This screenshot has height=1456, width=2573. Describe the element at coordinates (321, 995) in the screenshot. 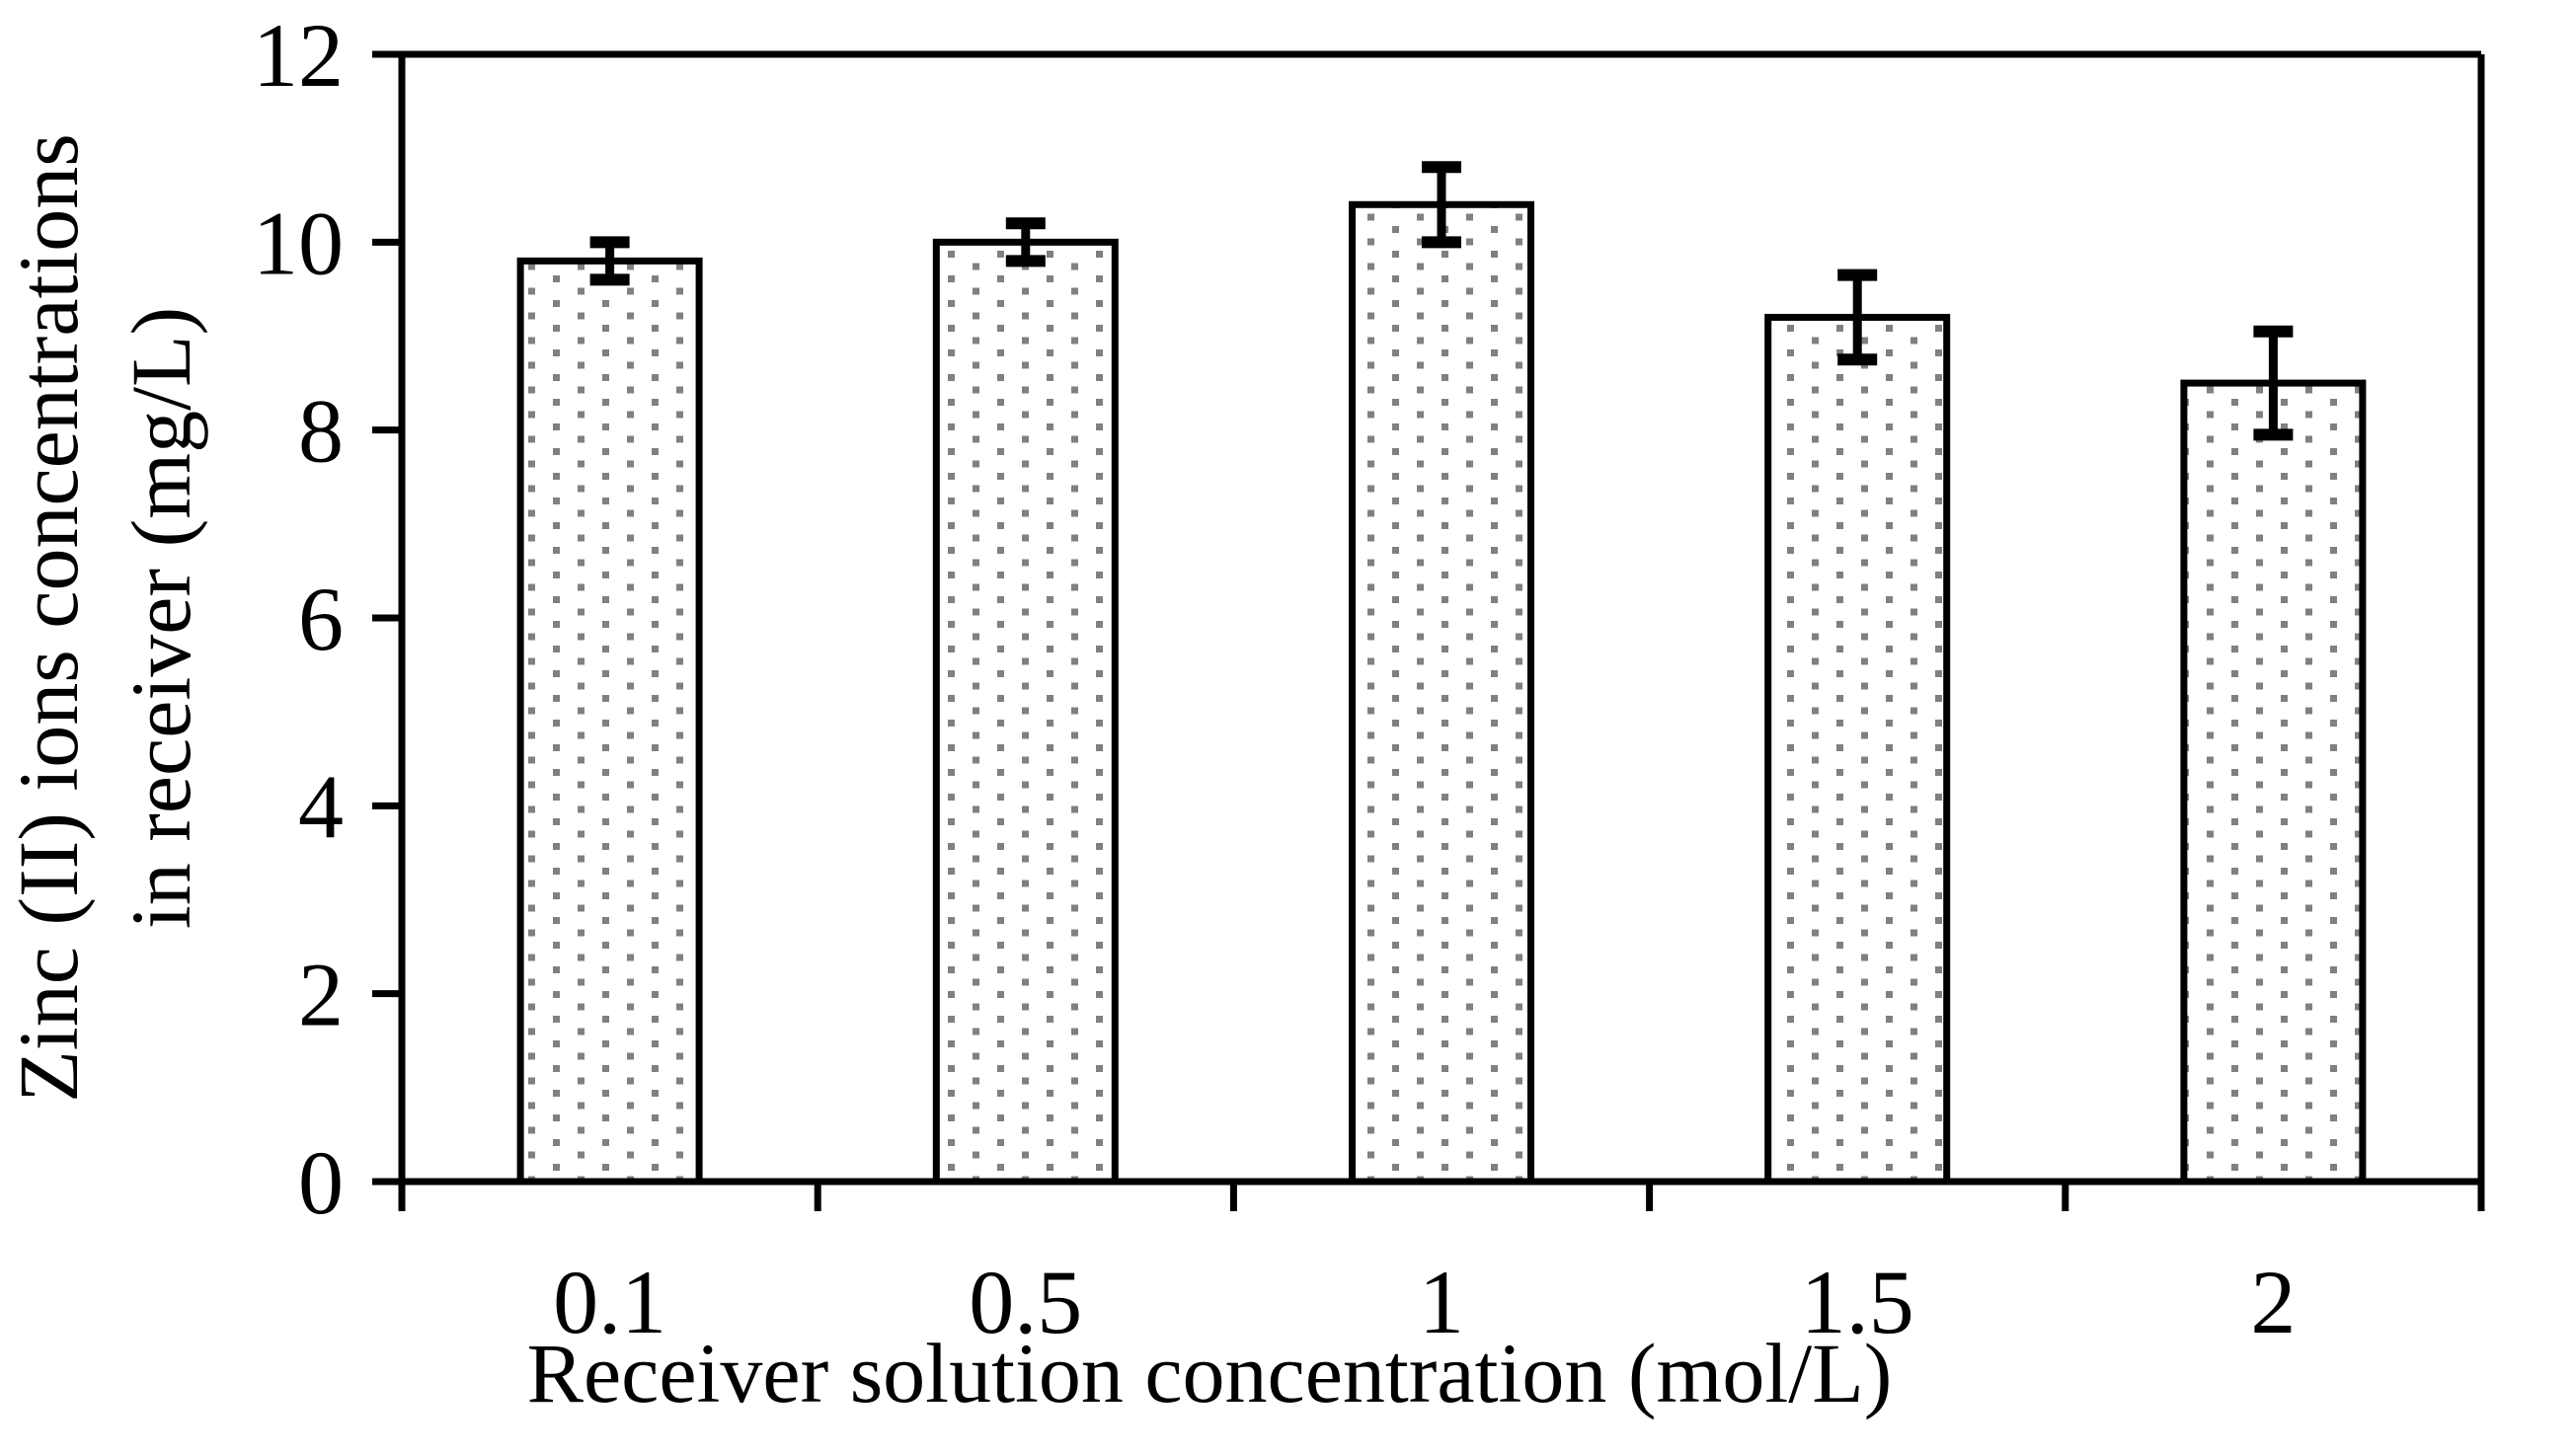

I see `y-tick-label: 2` at that location.